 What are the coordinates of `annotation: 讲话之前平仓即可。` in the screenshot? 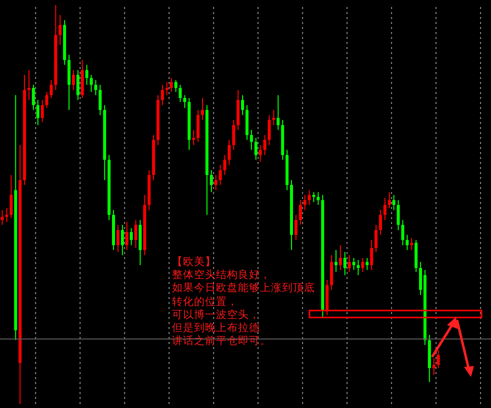 It's located at (222, 341).